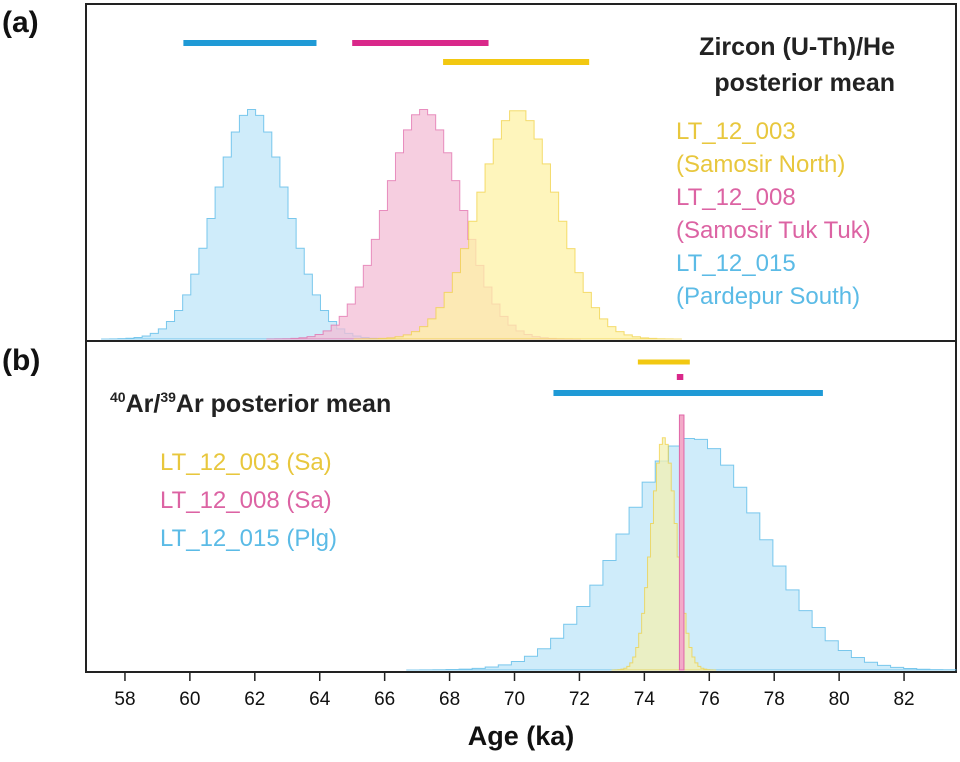 This screenshot has height=762, width=960. I want to click on x-tick-label-76: 76, so click(709, 699).